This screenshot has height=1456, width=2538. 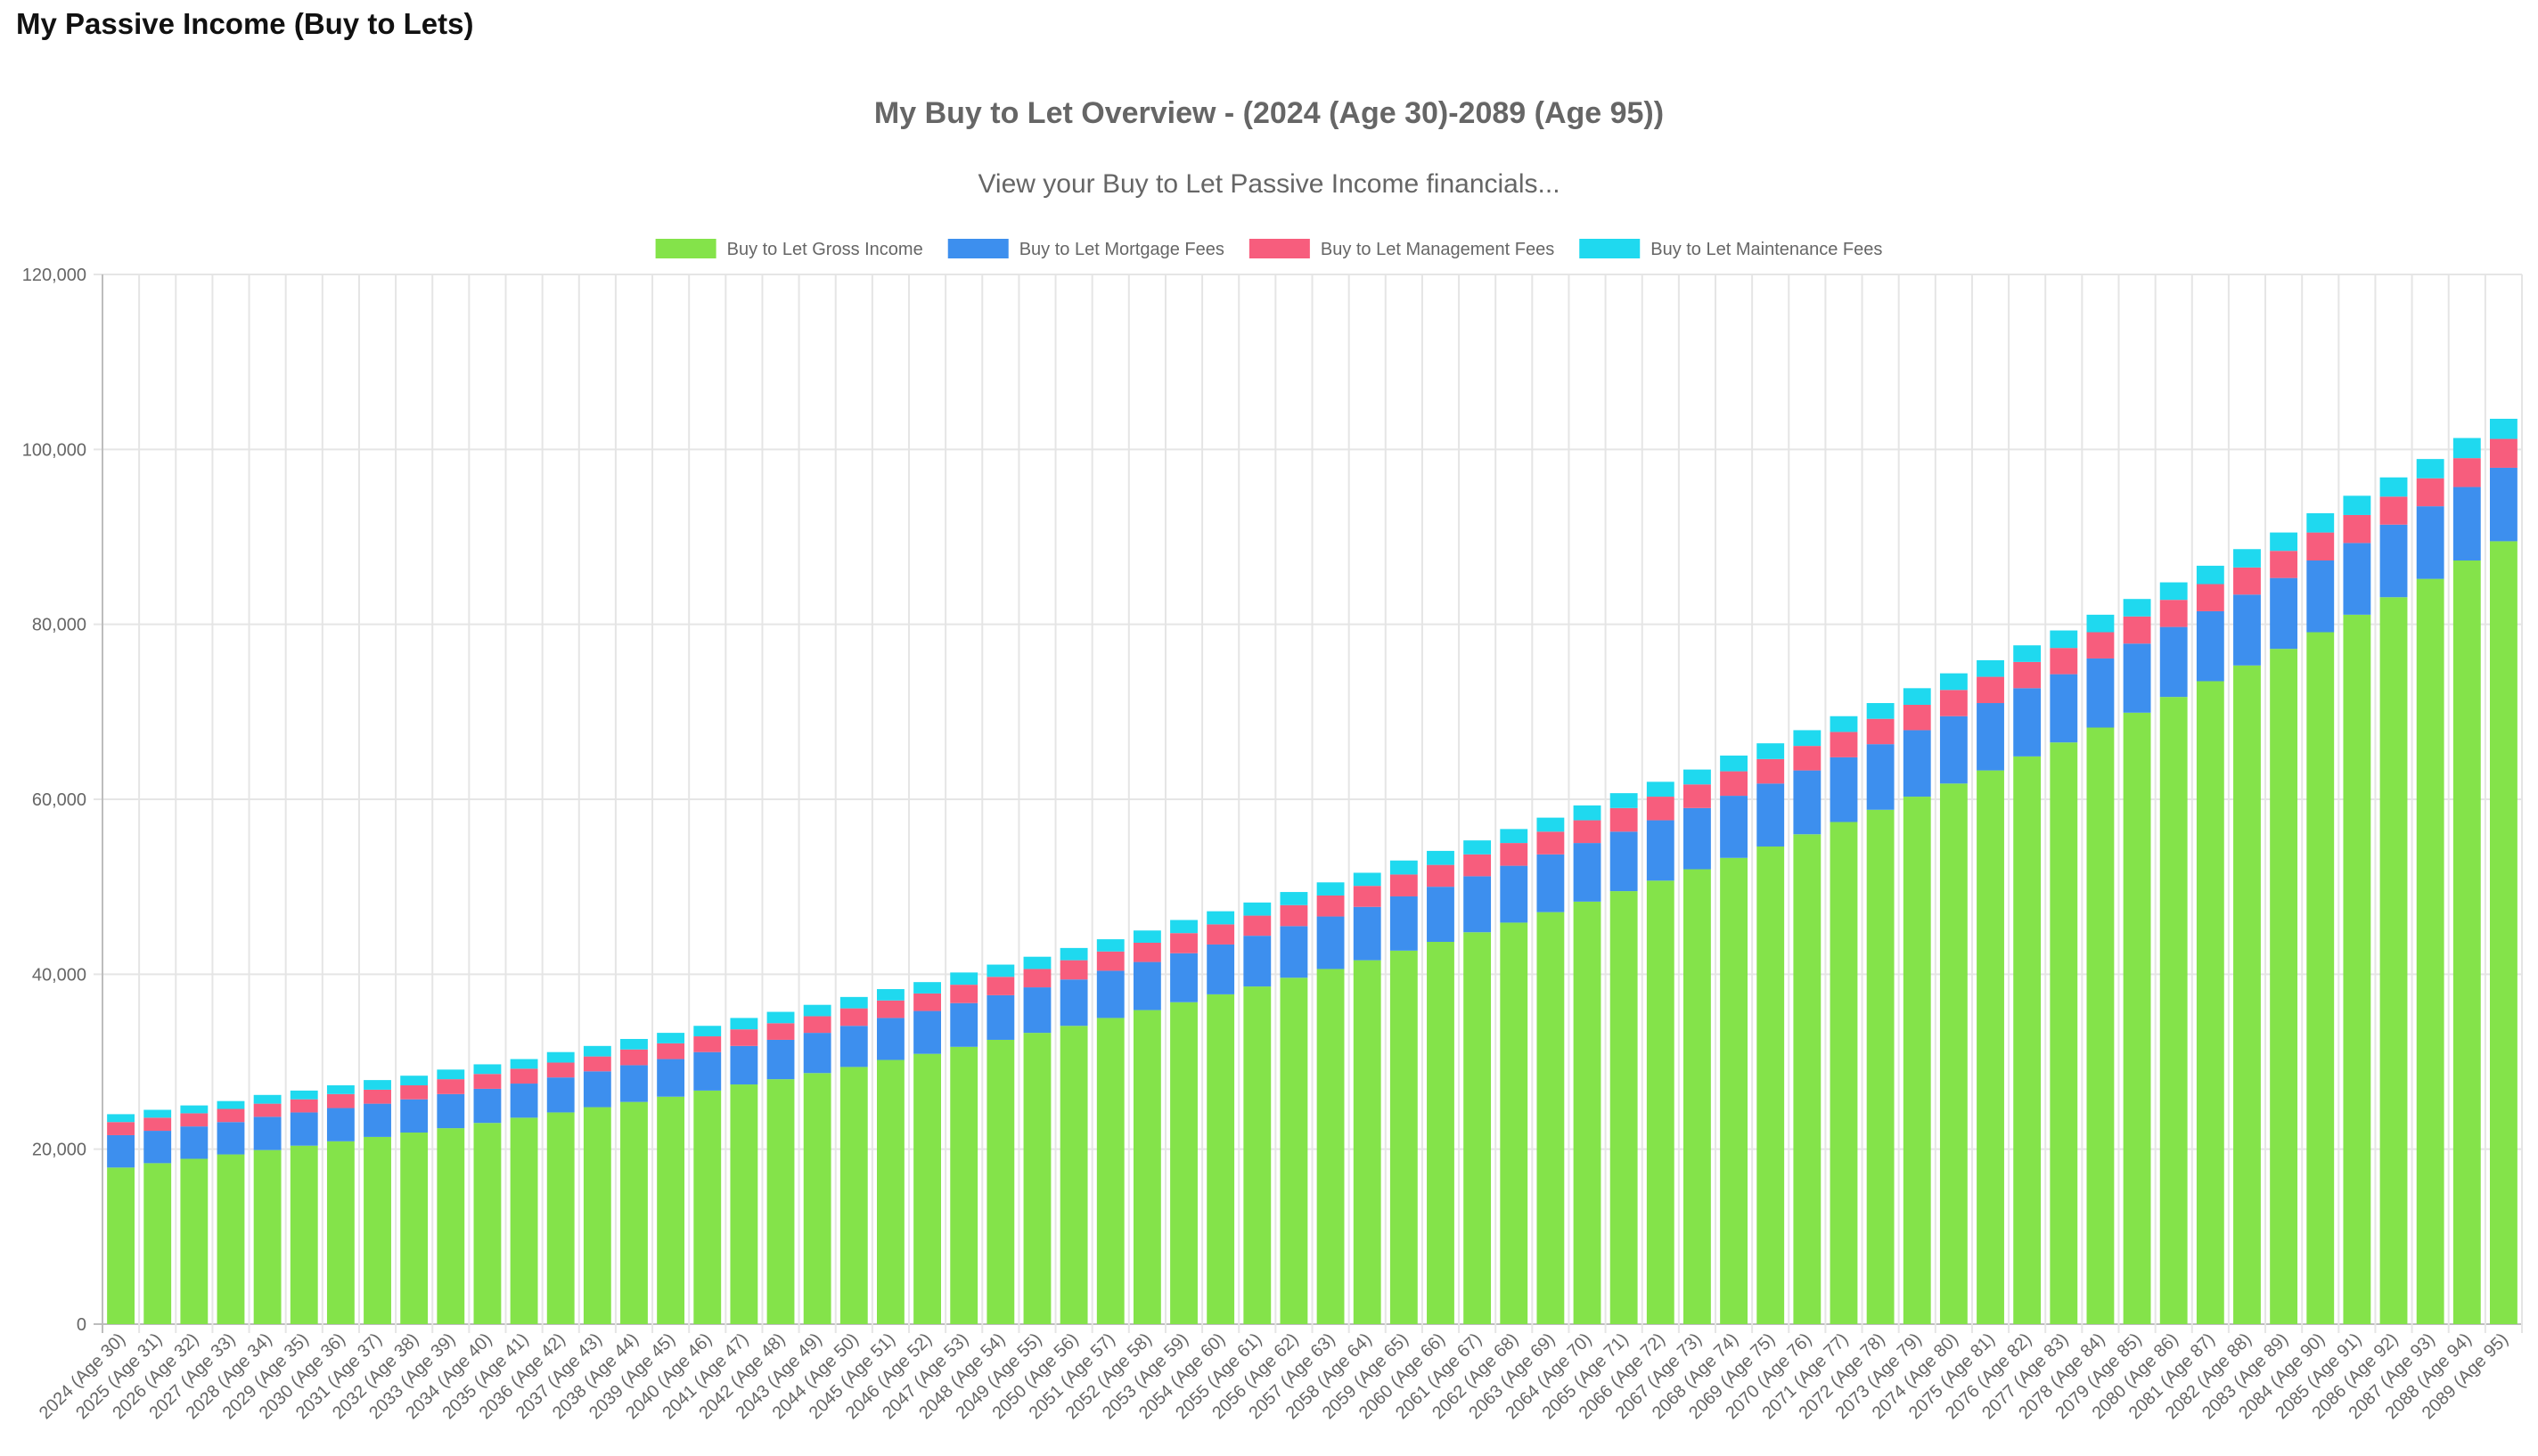 I want to click on legend-item: Buy to Let Mortgage Fees, so click(x=1085, y=249).